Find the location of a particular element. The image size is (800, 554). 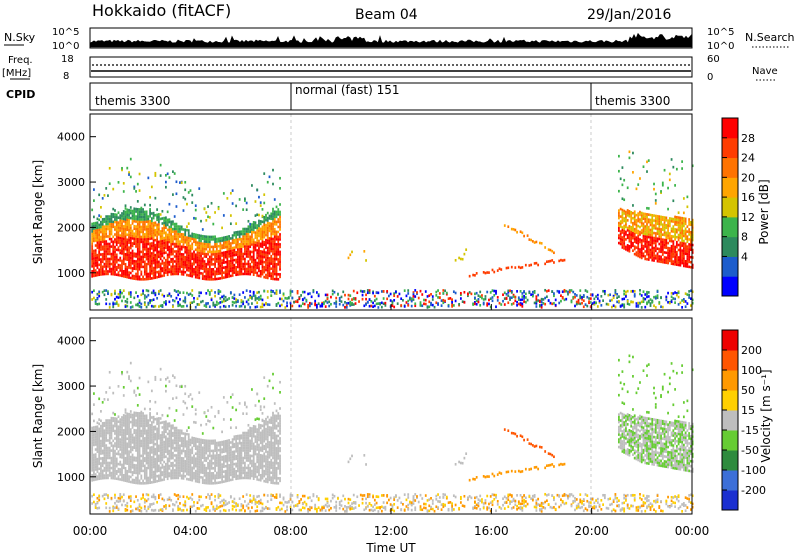

freq-panel: Freq. [MHz] 18 8 60 0 Nave is located at coordinates (390, 68).